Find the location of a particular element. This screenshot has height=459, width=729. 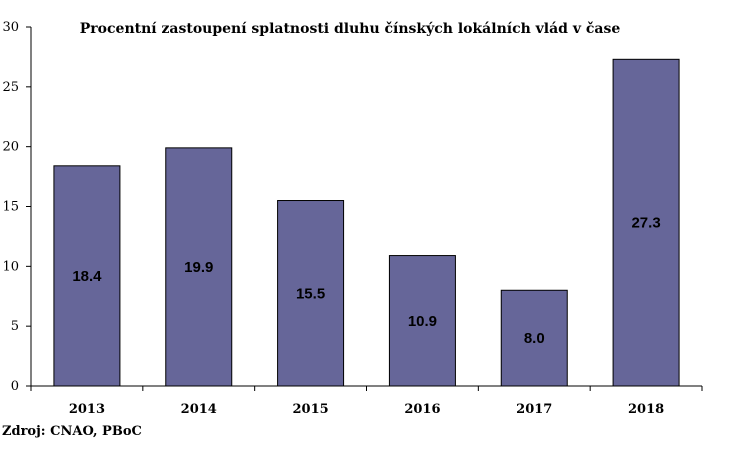

bar-2016 is located at coordinates (422, 321).